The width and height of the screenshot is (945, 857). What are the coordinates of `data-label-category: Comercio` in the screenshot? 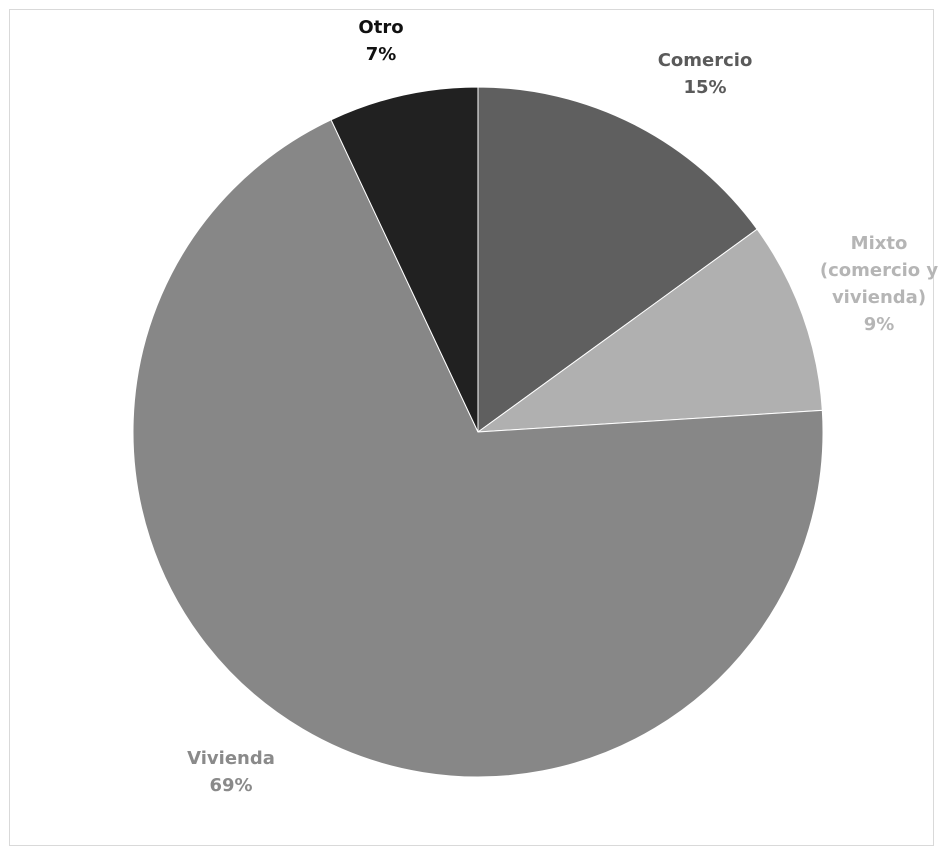 It's located at (705, 60).